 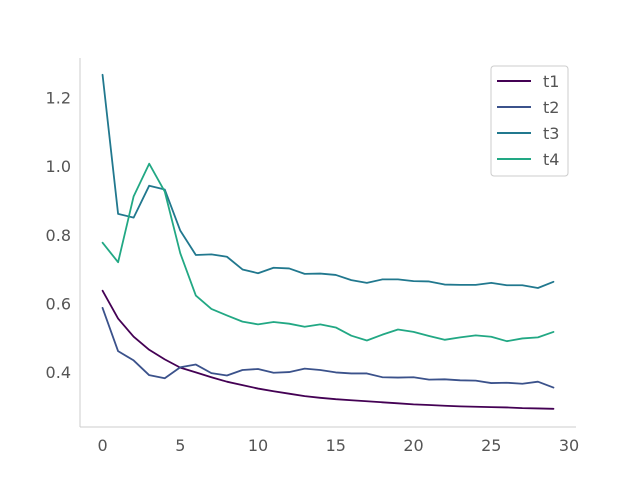 What do you see at coordinates (551, 133) in the screenshot?
I see `legend-label-t3: t3` at bounding box center [551, 133].